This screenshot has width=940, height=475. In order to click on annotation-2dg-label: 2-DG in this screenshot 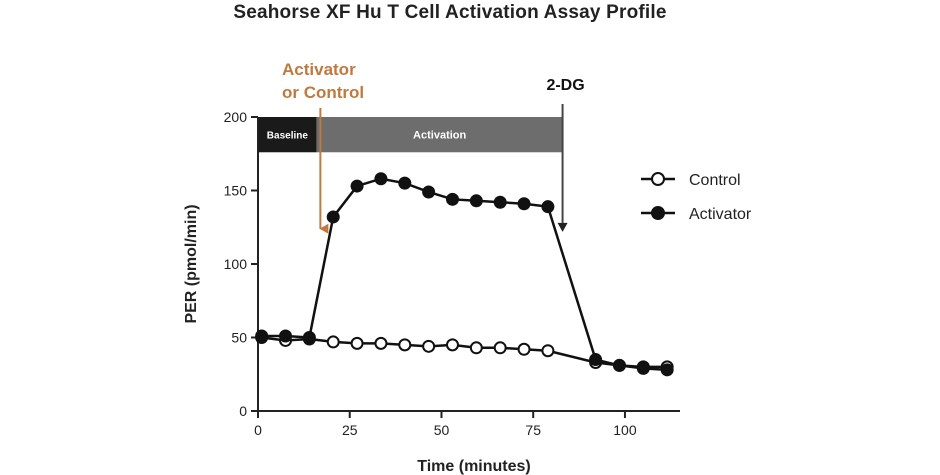, I will do `click(565, 85)`.